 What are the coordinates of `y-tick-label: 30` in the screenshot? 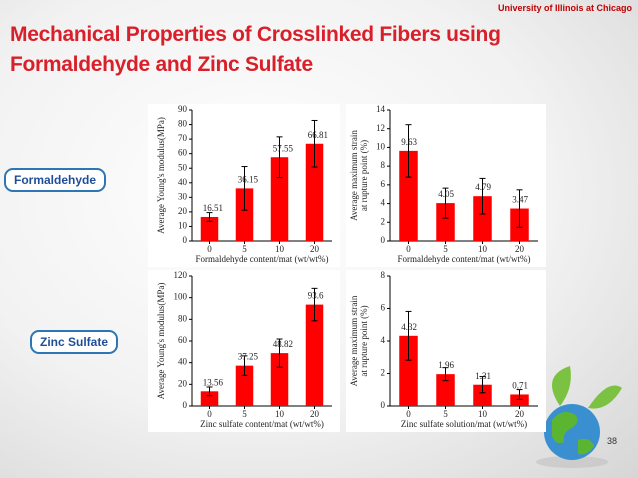 It's located at (183, 196).